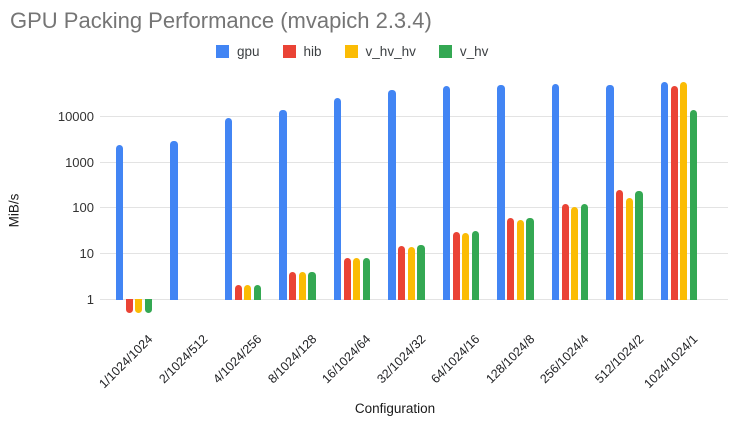 The image size is (730, 430). What do you see at coordinates (86, 254) in the screenshot?
I see `y-tick-label: 10` at bounding box center [86, 254].